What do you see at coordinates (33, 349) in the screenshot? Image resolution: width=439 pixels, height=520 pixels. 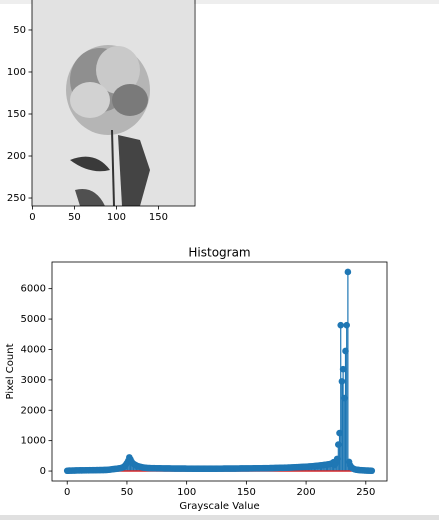 I see `y-tick-label: 4000` at bounding box center [33, 349].